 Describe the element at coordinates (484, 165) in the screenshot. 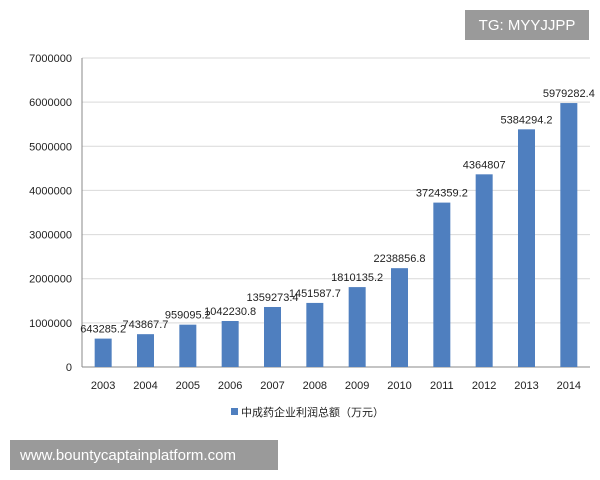

I see `data-label: 4364807` at that location.